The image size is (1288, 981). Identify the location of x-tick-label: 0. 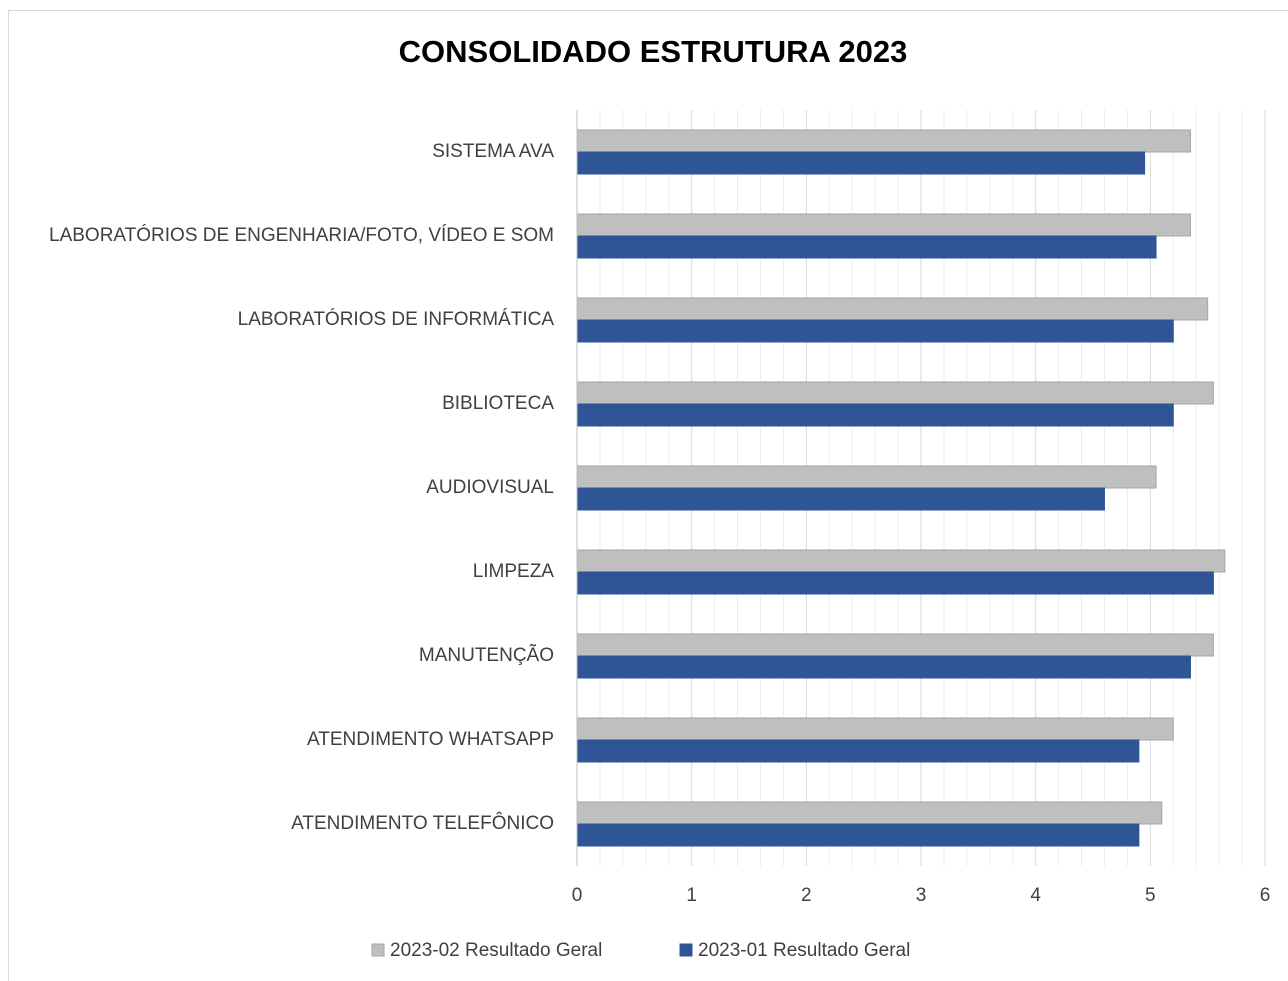
(577, 895).